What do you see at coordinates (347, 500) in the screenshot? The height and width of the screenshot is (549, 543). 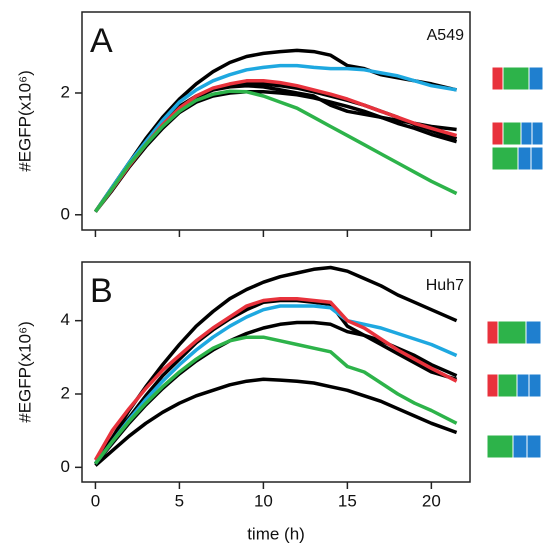 I see `x-tick-label: 15` at bounding box center [347, 500].